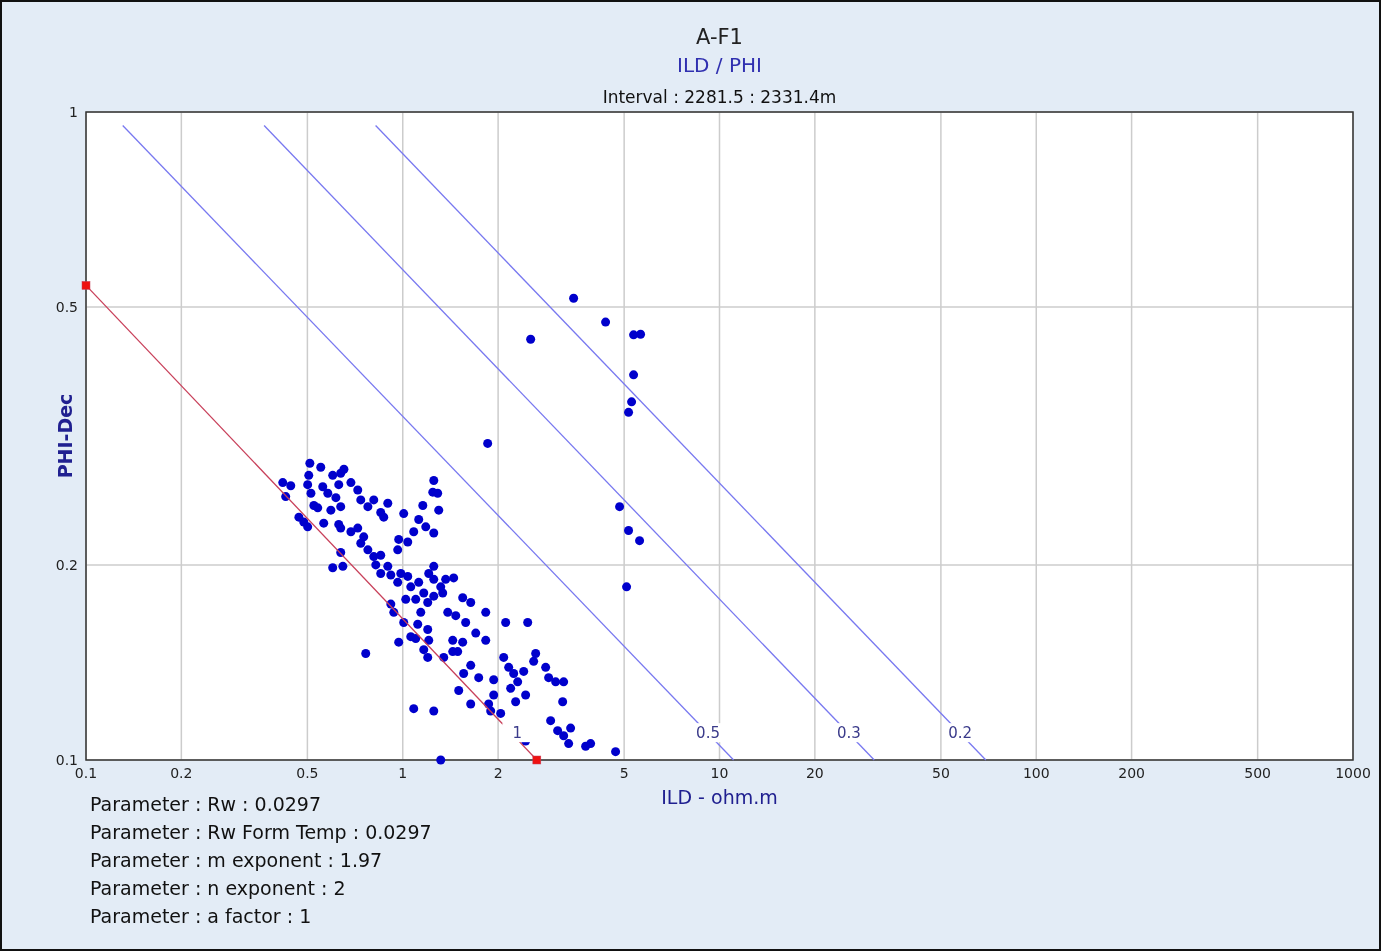  Describe the element at coordinates (1258, 773) in the screenshot. I see `x-tick-label: 500` at that location.